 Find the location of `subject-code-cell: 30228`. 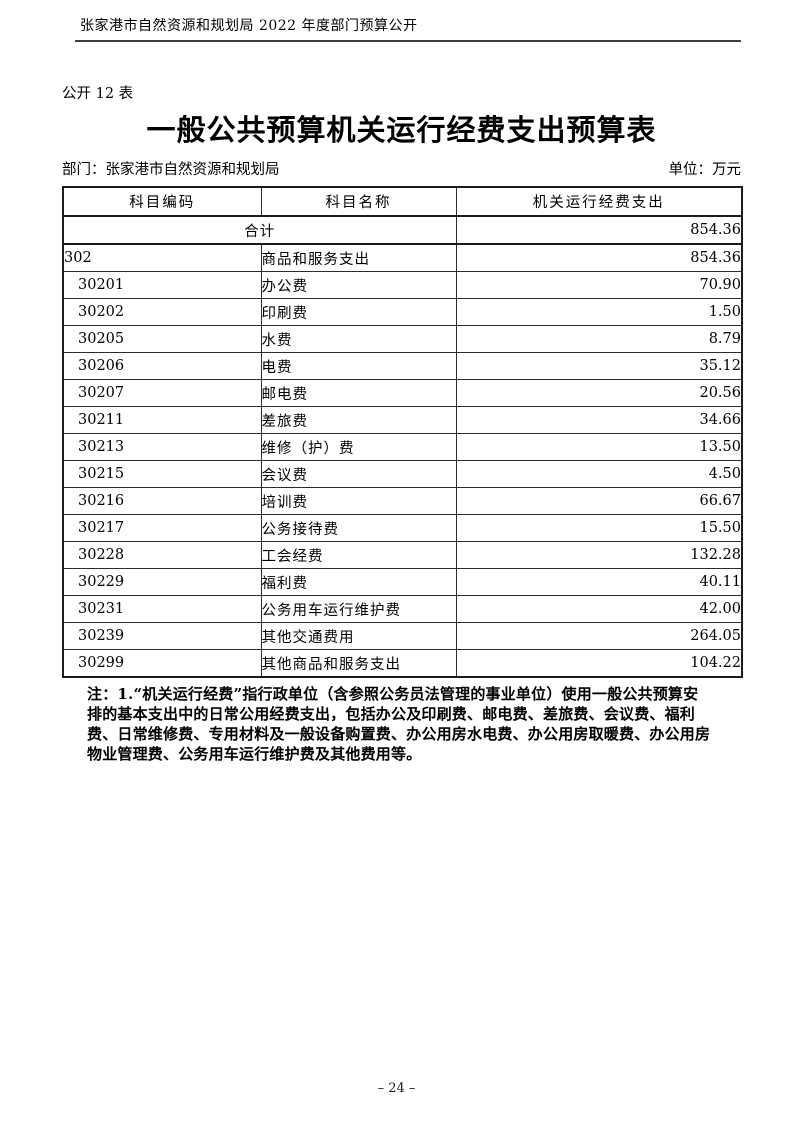

subject-code-cell: 30228 is located at coordinates (162, 555).